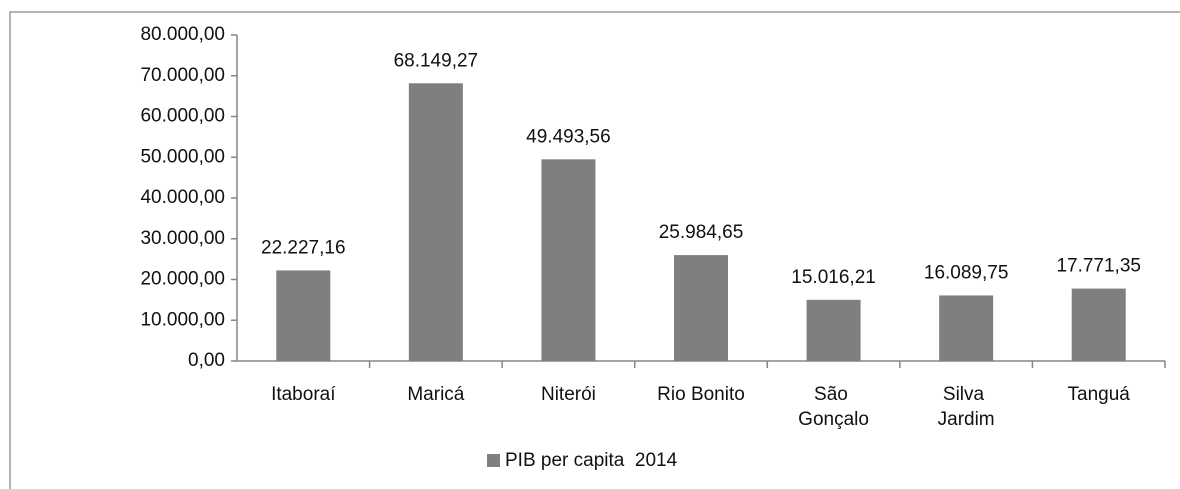 The width and height of the screenshot is (1180, 489). I want to click on value-label: 16.089,75, so click(966, 272).